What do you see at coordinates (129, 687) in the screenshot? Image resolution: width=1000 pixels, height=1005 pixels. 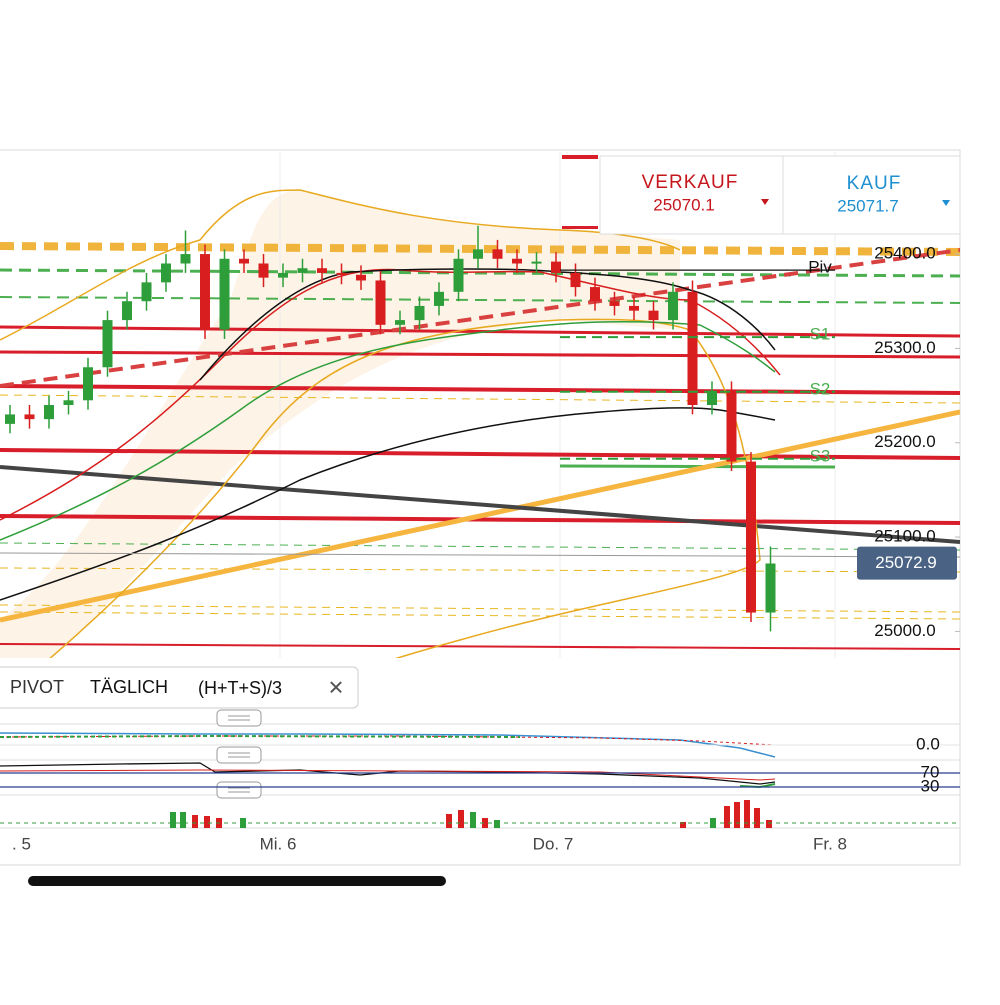 I see `indicator-period: TÄGLICH` at bounding box center [129, 687].